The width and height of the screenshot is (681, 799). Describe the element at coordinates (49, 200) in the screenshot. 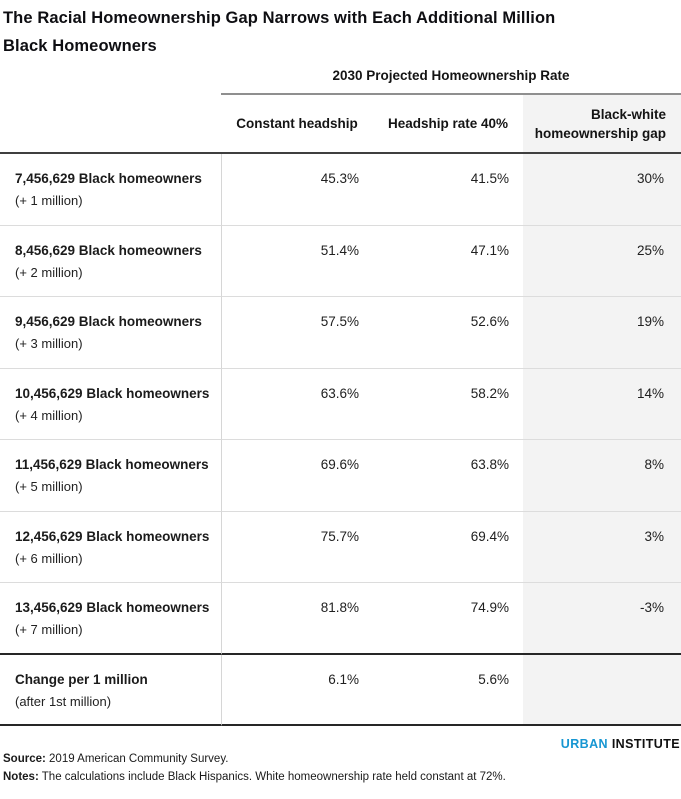

I see `row-label-sub: (+ 1 million)` at that location.